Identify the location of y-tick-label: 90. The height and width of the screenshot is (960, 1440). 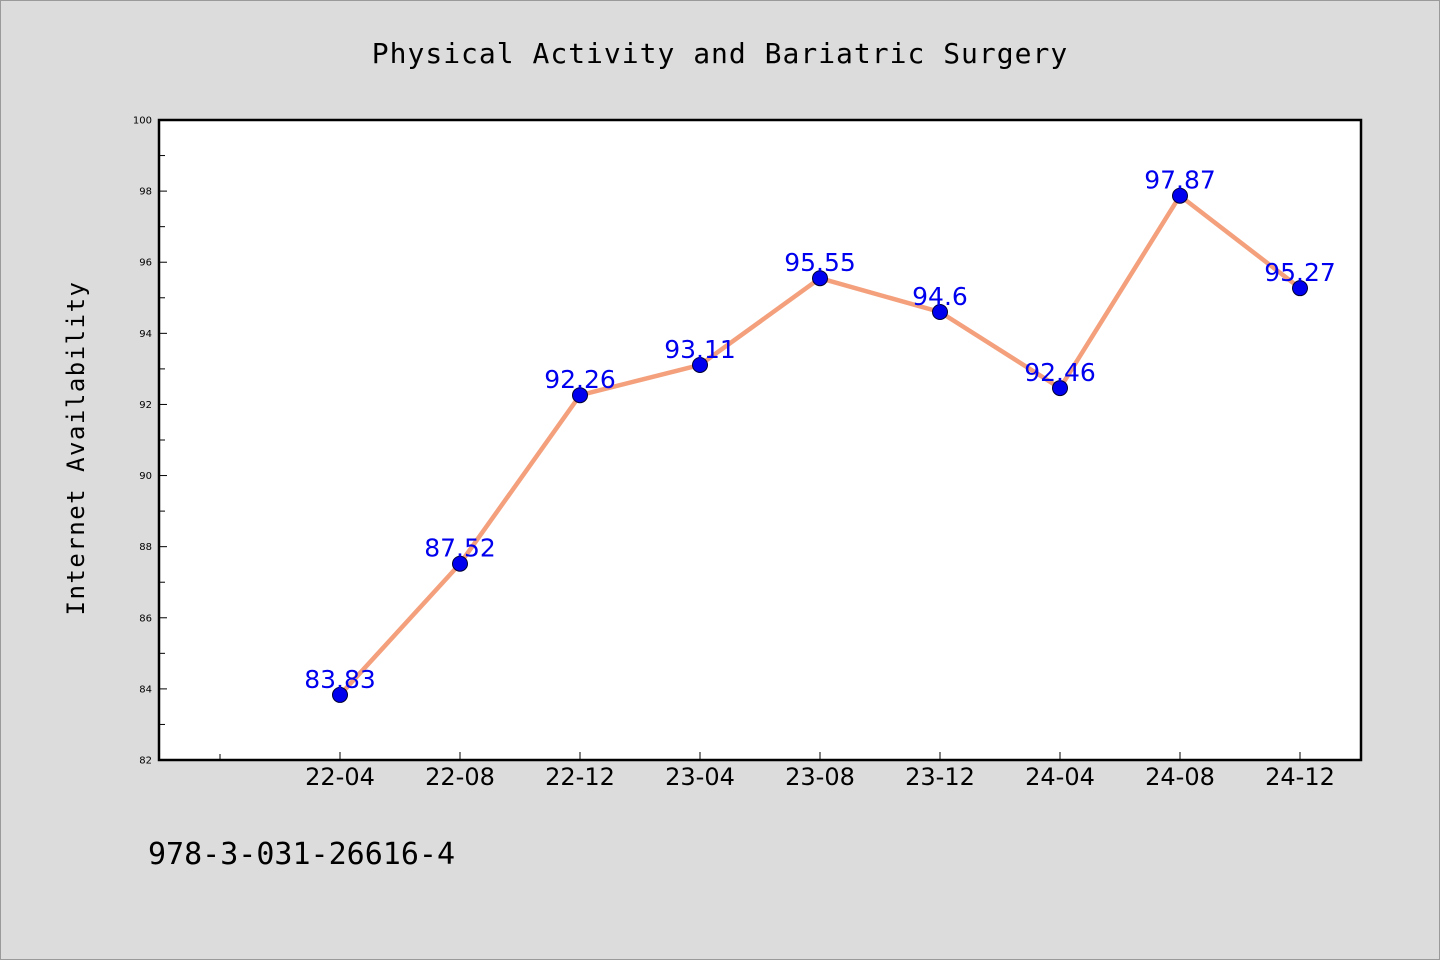
(145, 476).